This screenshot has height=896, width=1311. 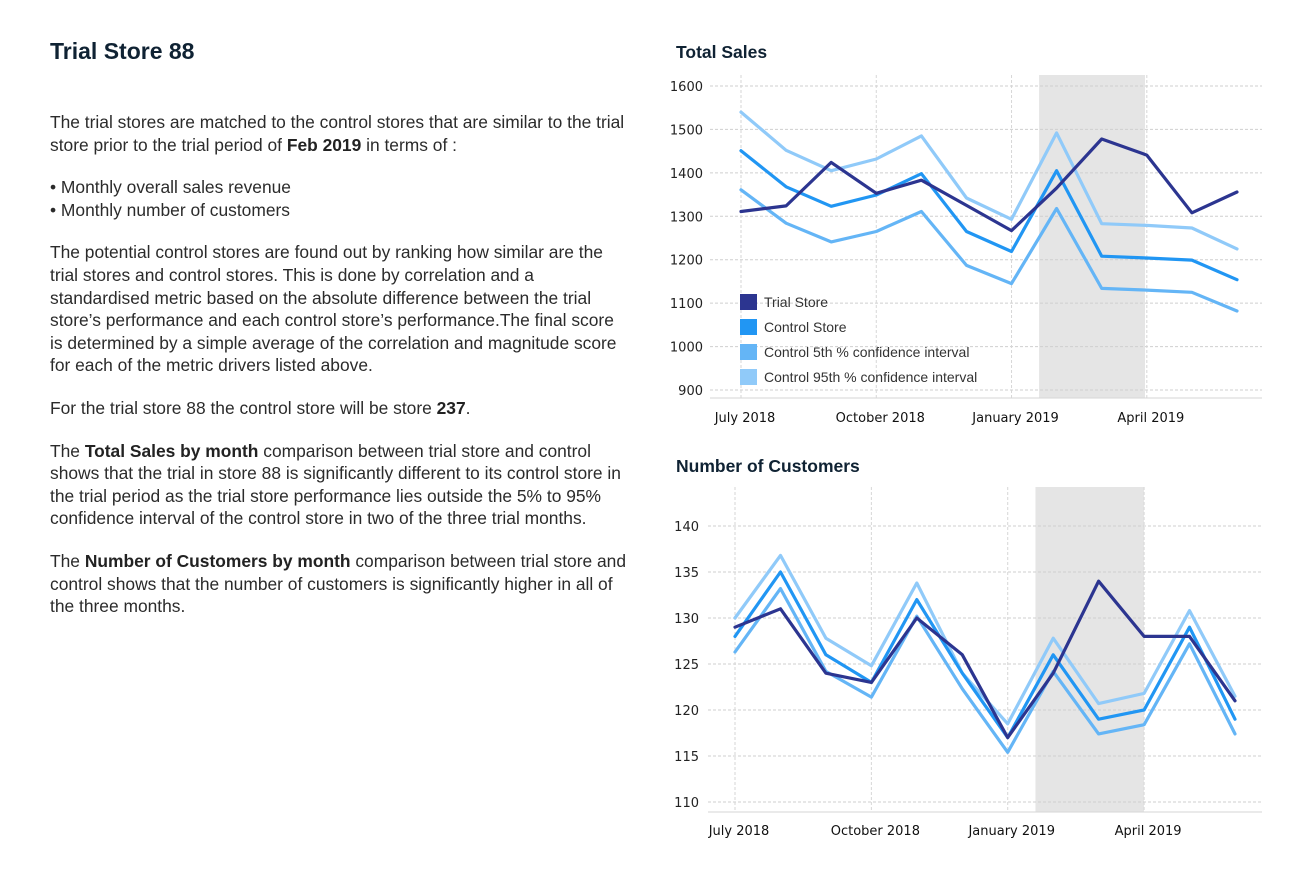 I want to click on customers-chart-title: Number of Customers, so click(x=768, y=466).